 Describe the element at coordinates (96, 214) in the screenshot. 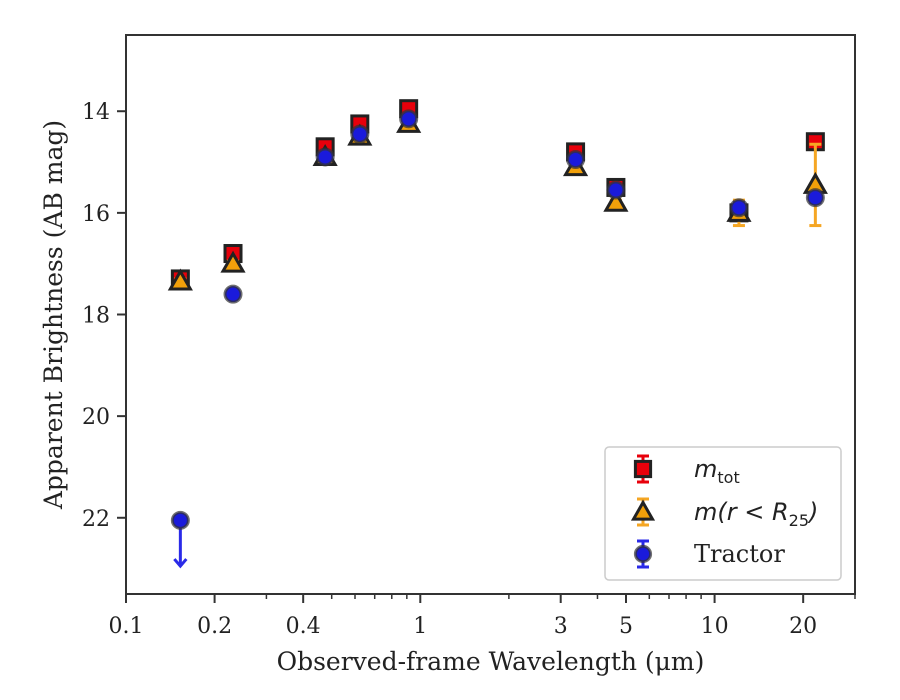

I see `y-tick-label: 16` at that location.